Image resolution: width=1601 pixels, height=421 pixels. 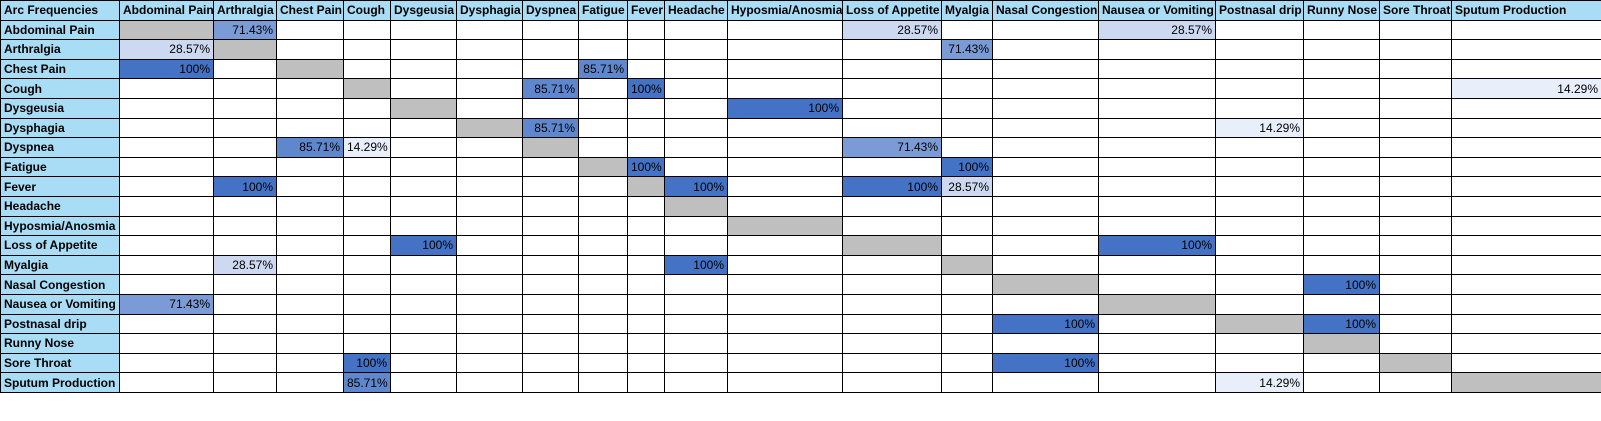 What do you see at coordinates (60, 49) in the screenshot?
I see `row-header-arthralgia: Arthralgia` at bounding box center [60, 49].